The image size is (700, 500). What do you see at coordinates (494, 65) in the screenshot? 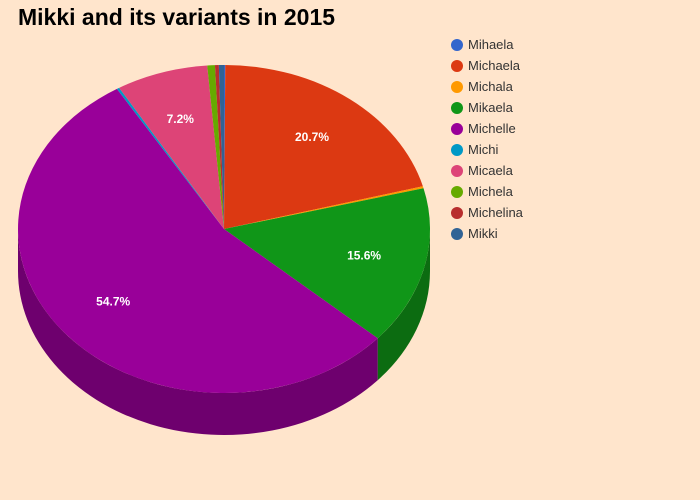
I see `legend-label: Michaela` at bounding box center [494, 65].